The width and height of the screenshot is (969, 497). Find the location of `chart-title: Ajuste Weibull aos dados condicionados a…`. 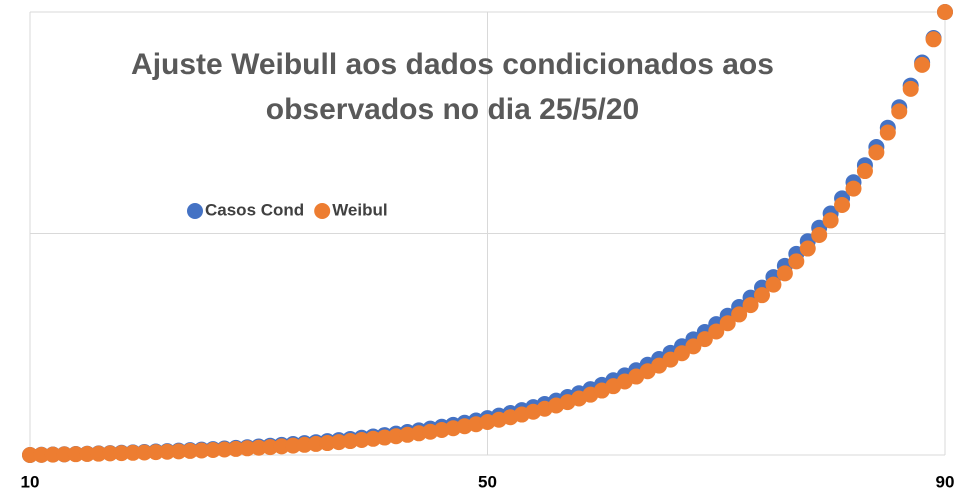

chart-title: Ajuste Weibull aos dados condicionados a… is located at coordinates (452, 87).